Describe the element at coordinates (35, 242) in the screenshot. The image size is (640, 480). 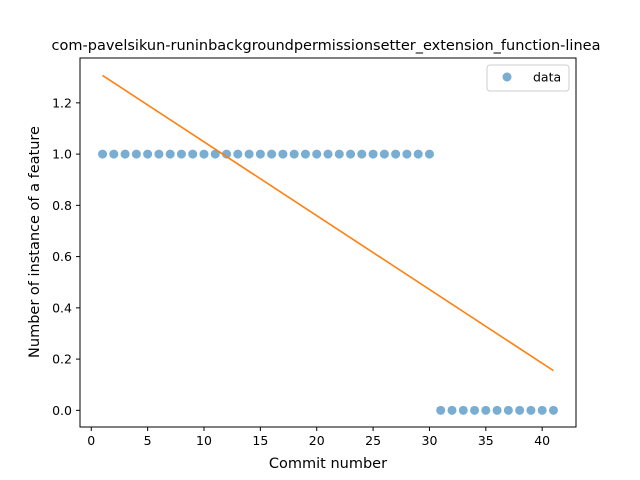
I see `y-axis-label: Number of instance of a feature` at that location.